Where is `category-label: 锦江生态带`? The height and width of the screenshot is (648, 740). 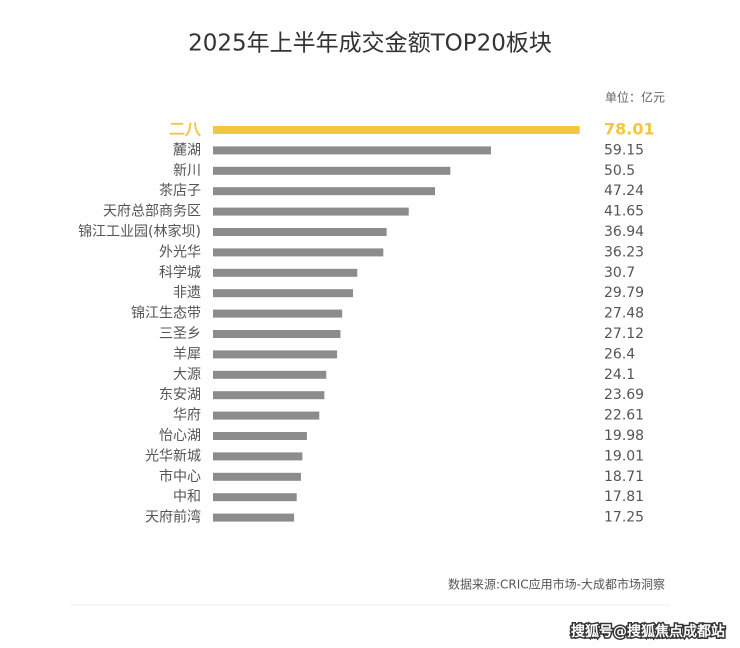 category-label: 锦江生态带 is located at coordinates (166, 313).